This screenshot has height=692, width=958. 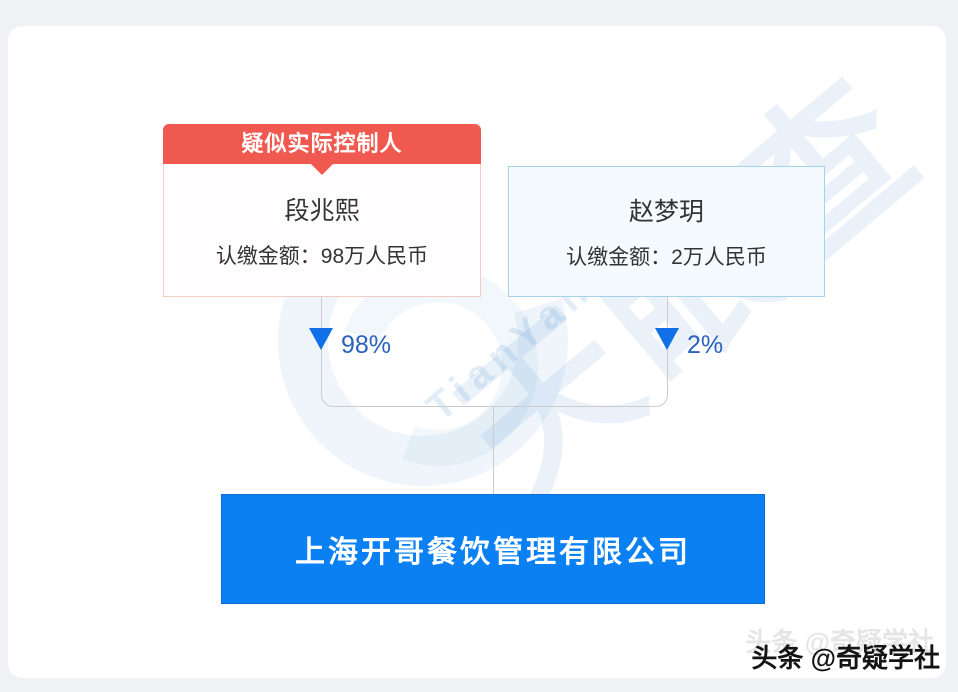 I want to click on attribution-watermark: 头条 @奇疑学社, so click(x=845, y=658).